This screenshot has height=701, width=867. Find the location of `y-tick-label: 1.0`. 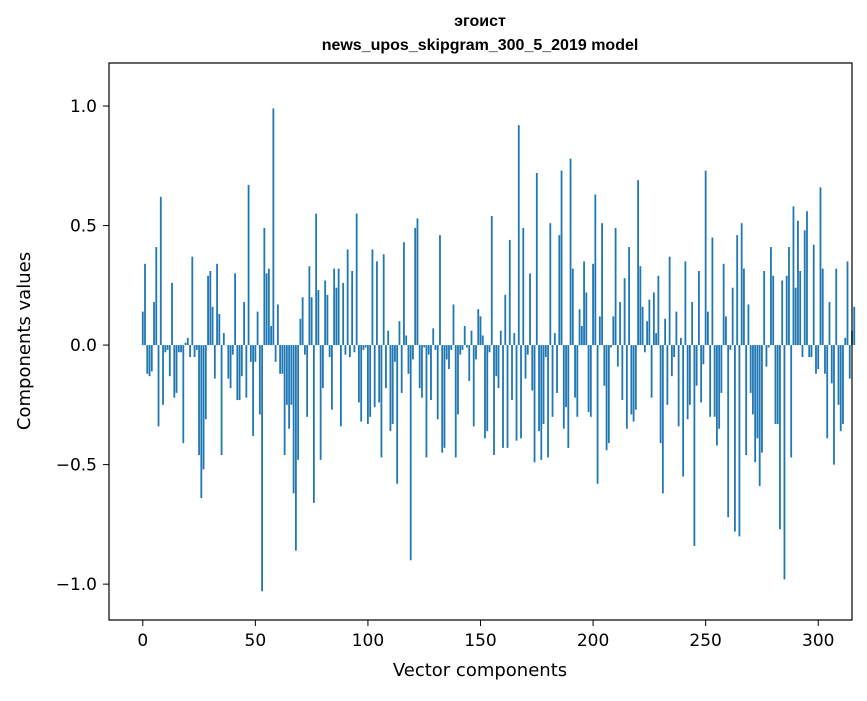

y-tick-label: 1.0 is located at coordinates (83, 107).